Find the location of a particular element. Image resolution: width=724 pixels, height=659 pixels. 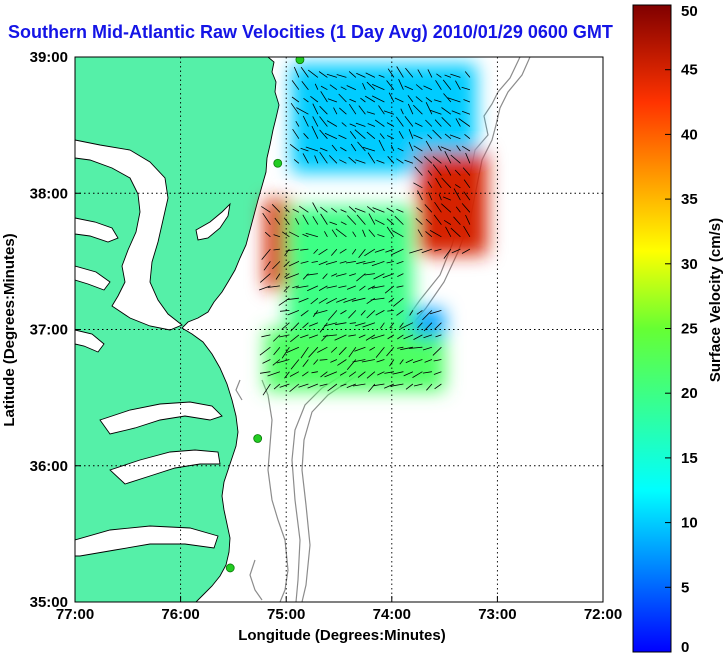

x-tick-label: 73:00 is located at coordinates (497, 614).